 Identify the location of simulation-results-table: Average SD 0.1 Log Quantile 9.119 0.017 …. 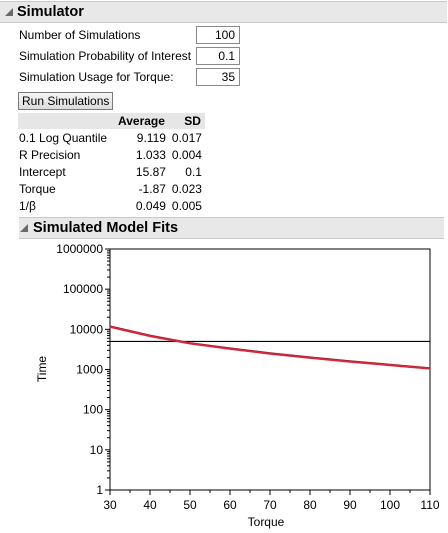
(111, 163).